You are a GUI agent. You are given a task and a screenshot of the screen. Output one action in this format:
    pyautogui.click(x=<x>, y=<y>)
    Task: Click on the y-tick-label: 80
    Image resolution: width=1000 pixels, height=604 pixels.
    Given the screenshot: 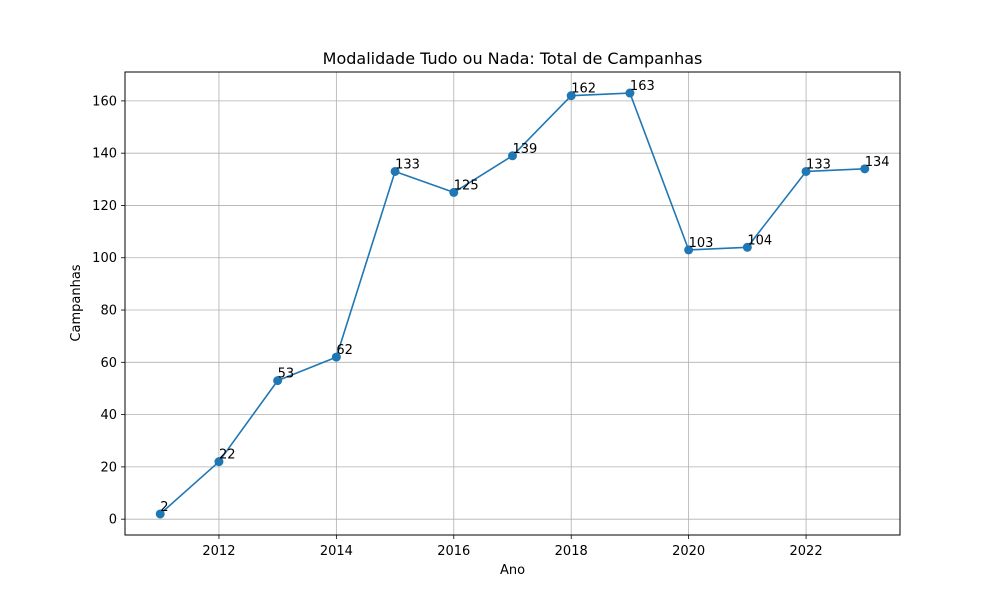 What is the action you would take?
    pyautogui.click(x=108, y=311)
    